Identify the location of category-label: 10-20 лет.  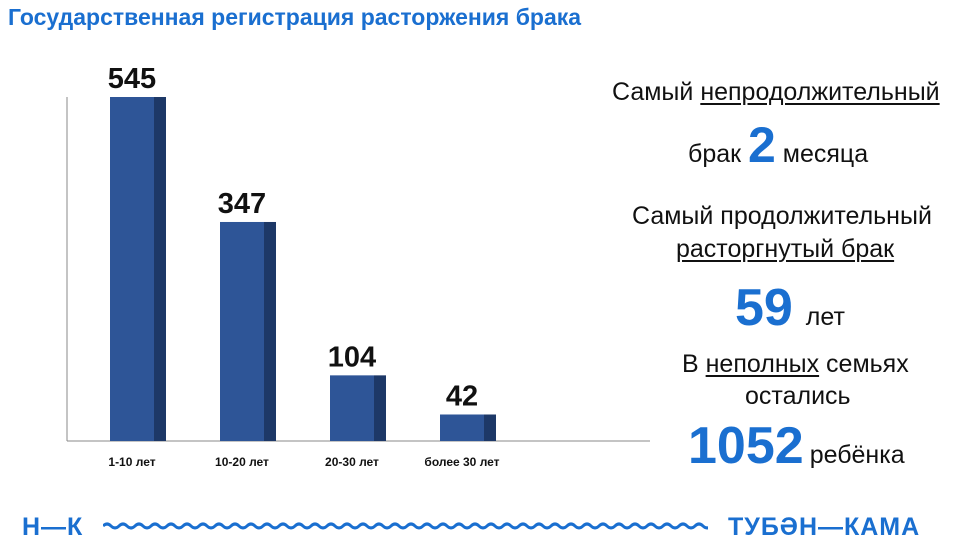
(242, 462).